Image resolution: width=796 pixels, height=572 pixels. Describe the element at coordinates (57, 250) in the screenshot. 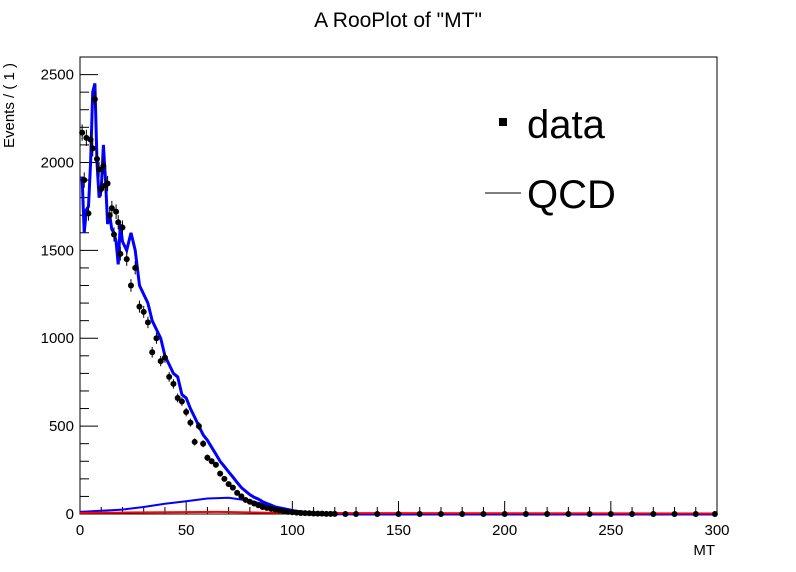

I see `y-tick-label: 1500` at that location.